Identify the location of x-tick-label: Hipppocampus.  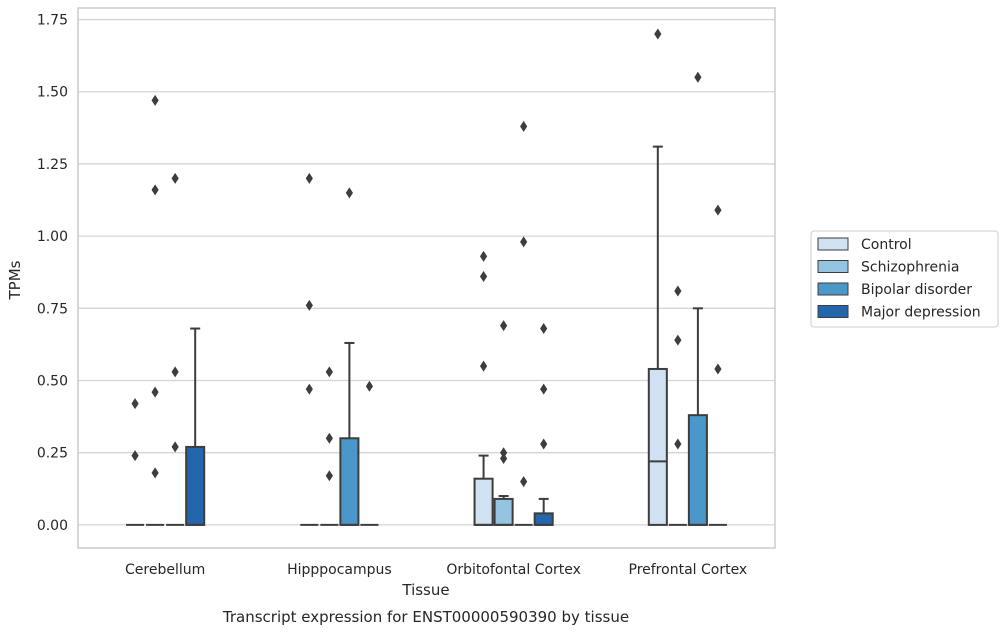
(339, 570).